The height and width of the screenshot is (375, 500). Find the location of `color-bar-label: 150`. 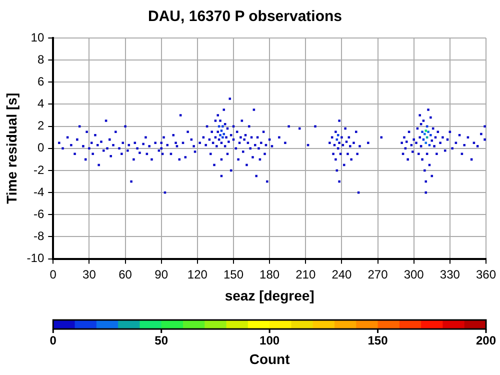

color-bar-label: 150 is located at coordinates (378, 340).